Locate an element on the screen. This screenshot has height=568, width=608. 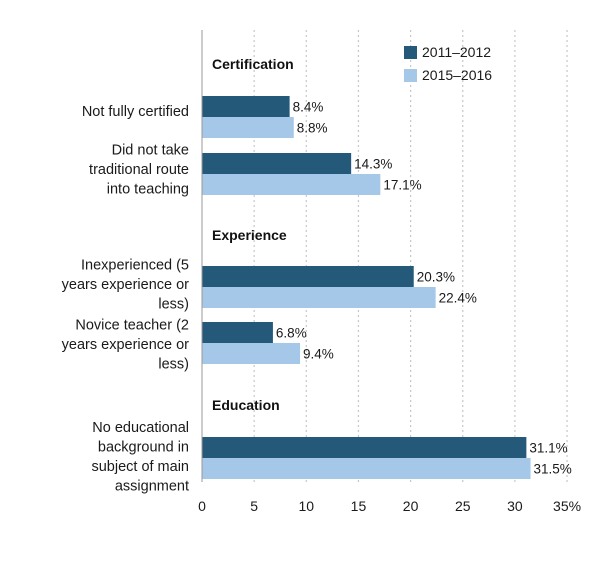
x-tick-label-25: 25 is located at coordinates (463, 506).